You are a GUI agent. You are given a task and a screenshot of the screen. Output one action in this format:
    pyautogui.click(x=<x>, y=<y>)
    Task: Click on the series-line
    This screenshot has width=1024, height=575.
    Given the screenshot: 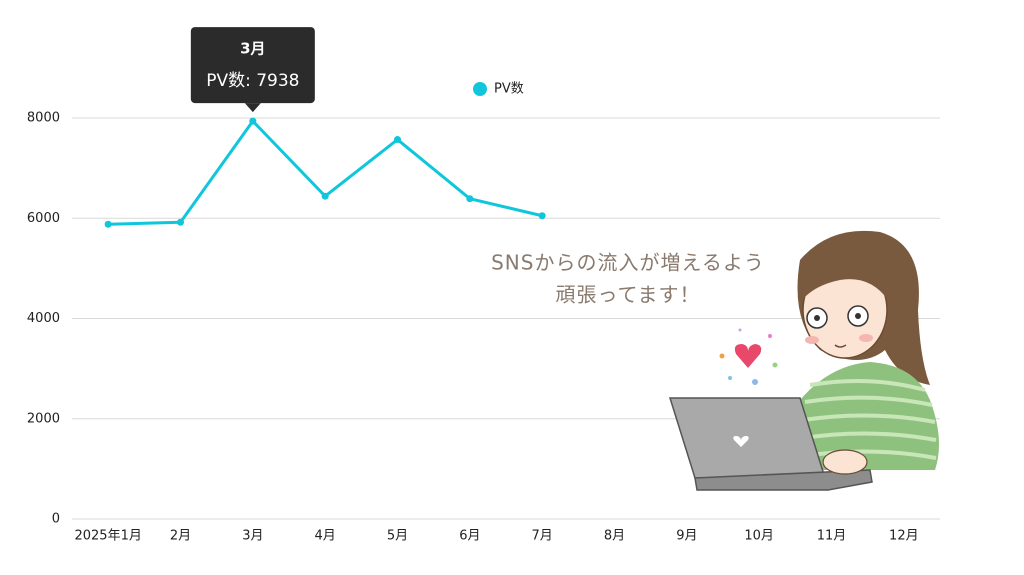 What is the action you would take?
    pyautogui.click(x=325, y=172)
    